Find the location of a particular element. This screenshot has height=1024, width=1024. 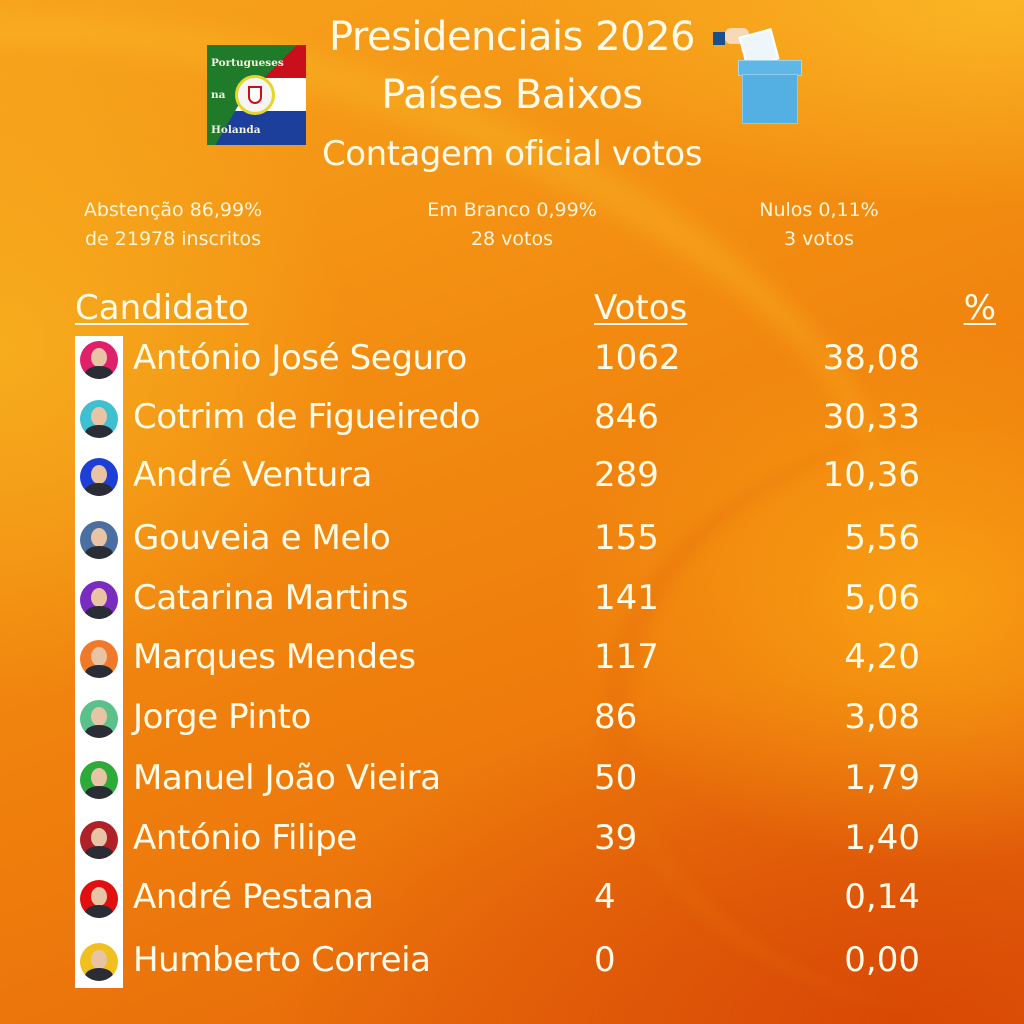

blank-count: 28 votos is located at coordinates (512, 239).